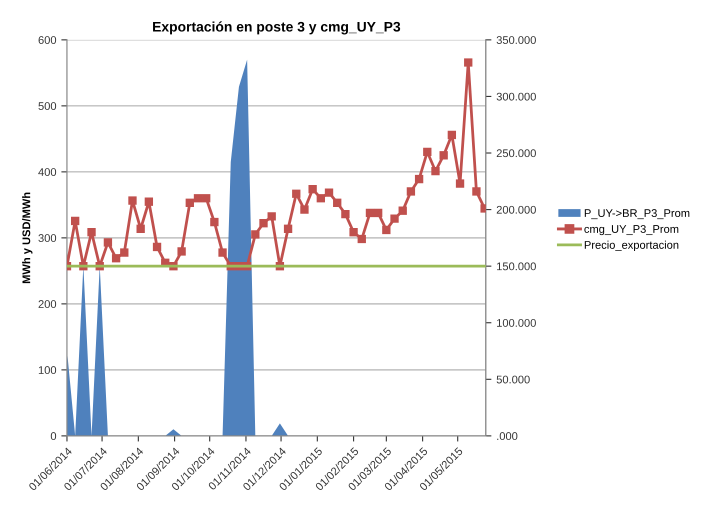 Image resolution: width=702 pixels, height=511 pixels. I want to click on y-tick-label: 500, so click(47, 106).